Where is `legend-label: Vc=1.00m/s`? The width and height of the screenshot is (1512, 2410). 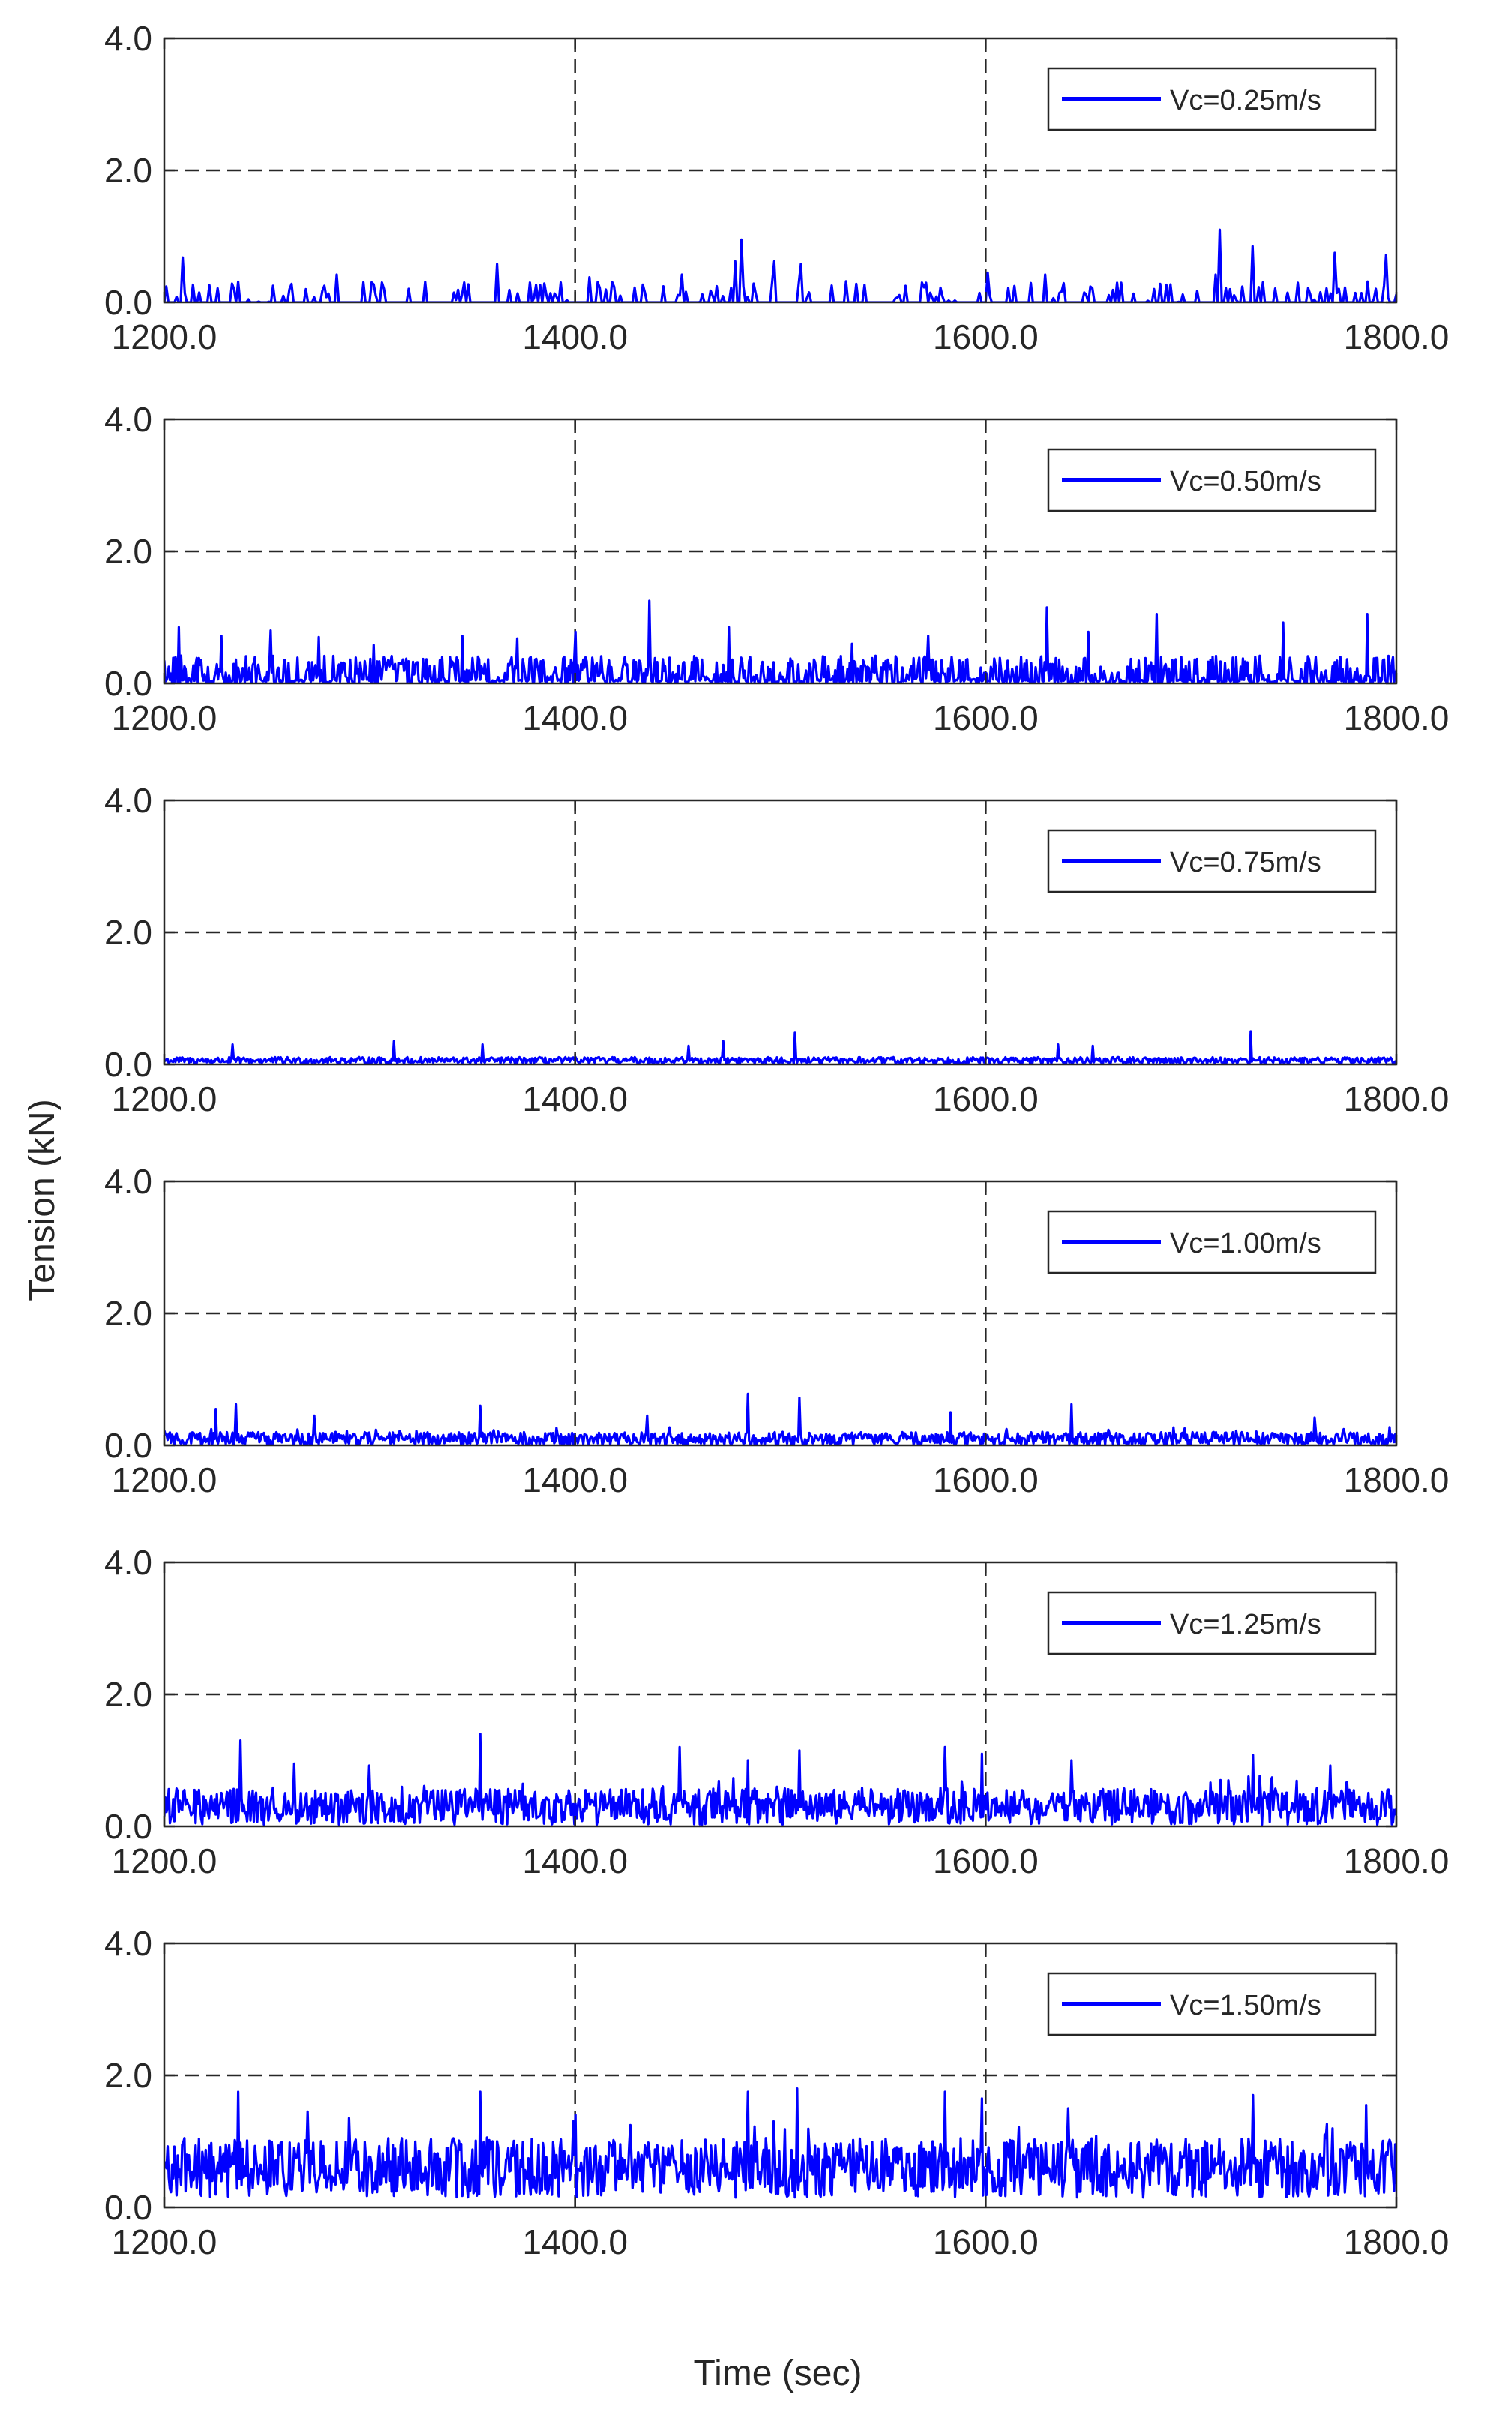 legend-label: Vc=1.00m/s is located at coordinates (1246, 1243).